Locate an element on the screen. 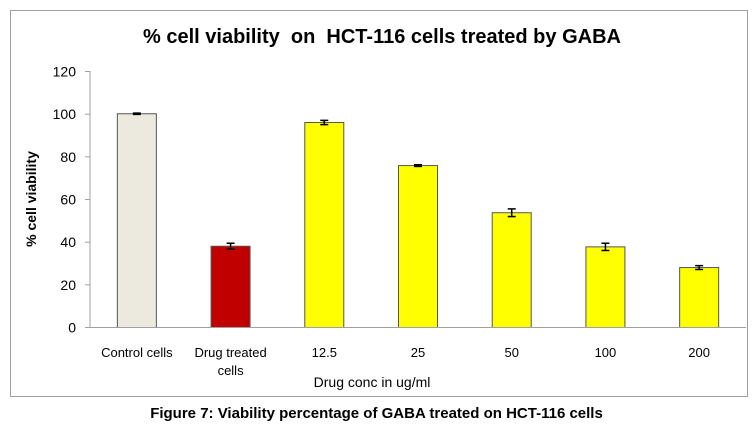  x-tick-label: Drug treated is located at coordinates (230, 352).